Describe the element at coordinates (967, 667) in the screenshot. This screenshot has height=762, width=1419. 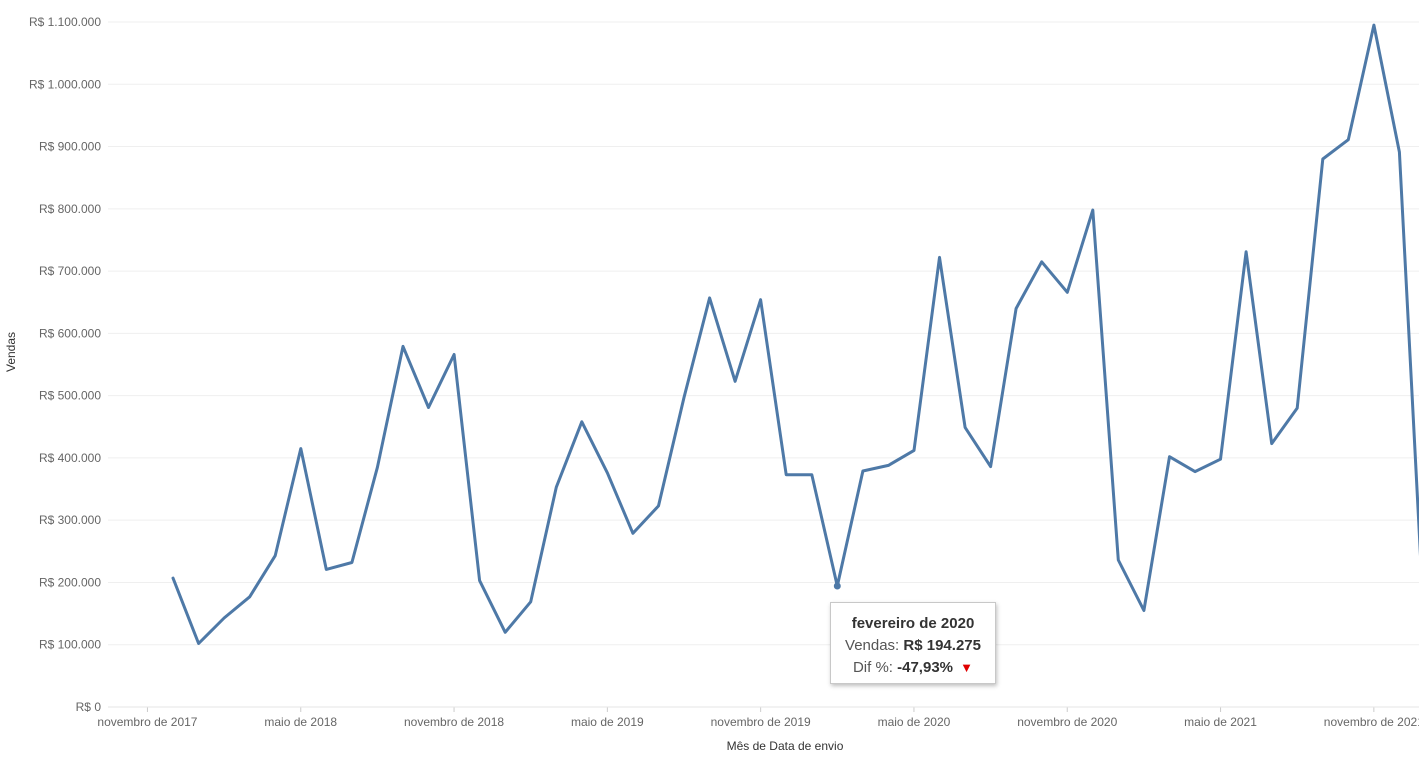
I see `down-arrow-icon: ▼` at that location.